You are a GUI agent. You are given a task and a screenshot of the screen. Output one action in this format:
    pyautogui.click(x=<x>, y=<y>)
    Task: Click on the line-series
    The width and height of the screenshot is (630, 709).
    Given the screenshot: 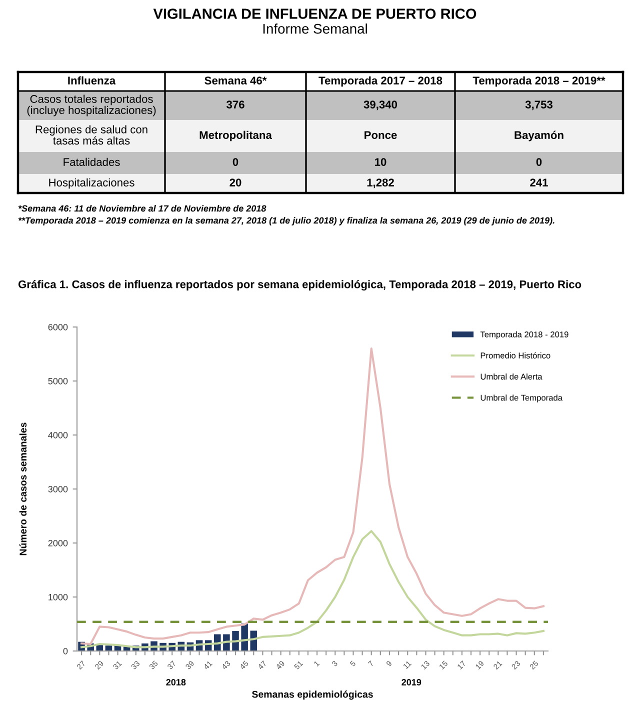 What is the action you would take?
    pyautogui.click(x=312, y=589)
    